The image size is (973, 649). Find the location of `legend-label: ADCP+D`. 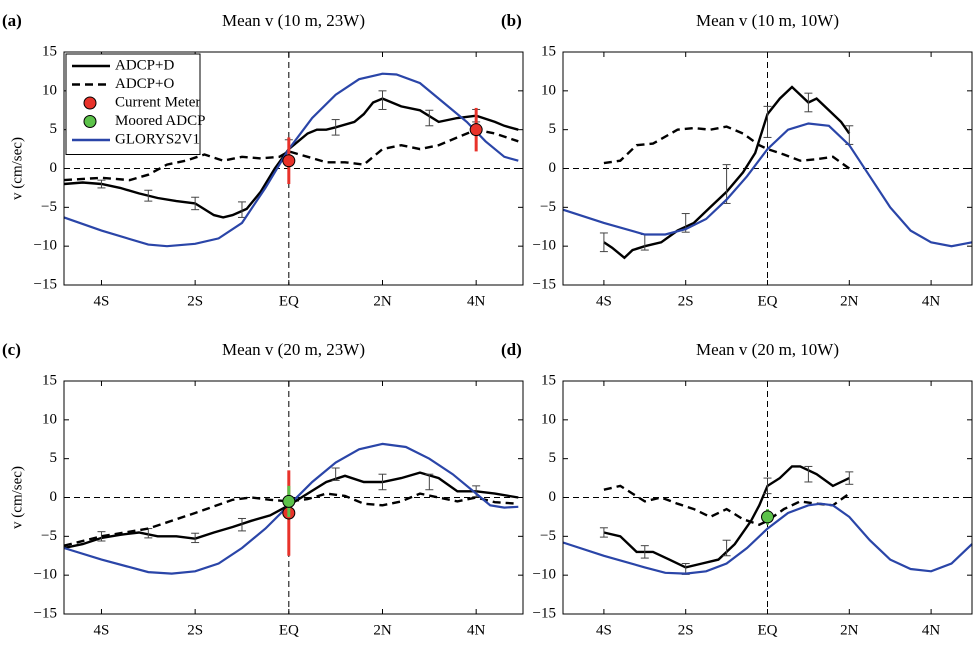

legend-label: ADCP+D is located at coordinates (144, 65).